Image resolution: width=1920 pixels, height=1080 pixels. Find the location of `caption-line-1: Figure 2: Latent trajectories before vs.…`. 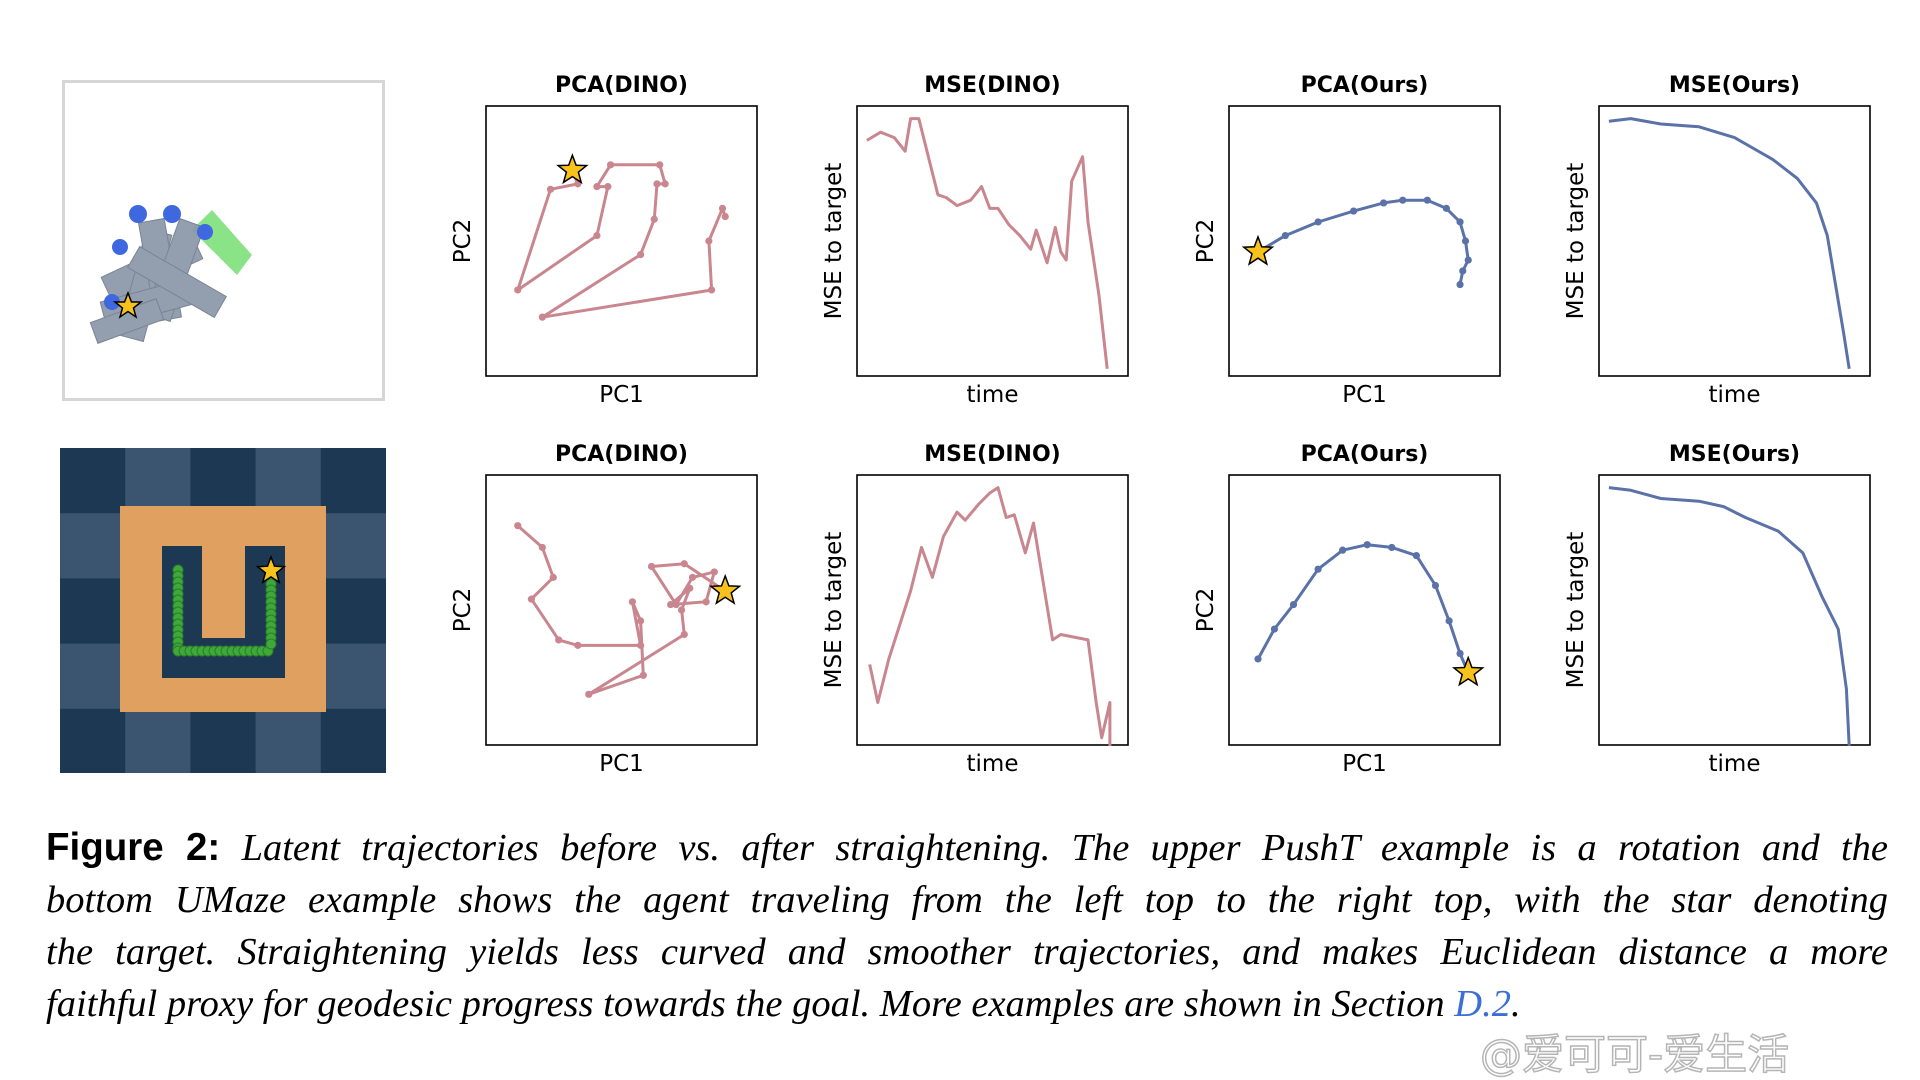

caption-line-1: Figure 2: Latent trajectories before vs.… is located at coordinates (967, 848).